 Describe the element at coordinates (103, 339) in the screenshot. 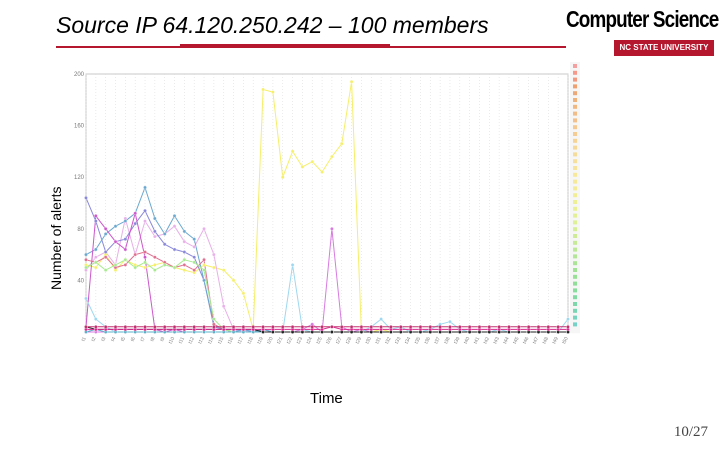

I see `x-tick-label: t3` at that location.